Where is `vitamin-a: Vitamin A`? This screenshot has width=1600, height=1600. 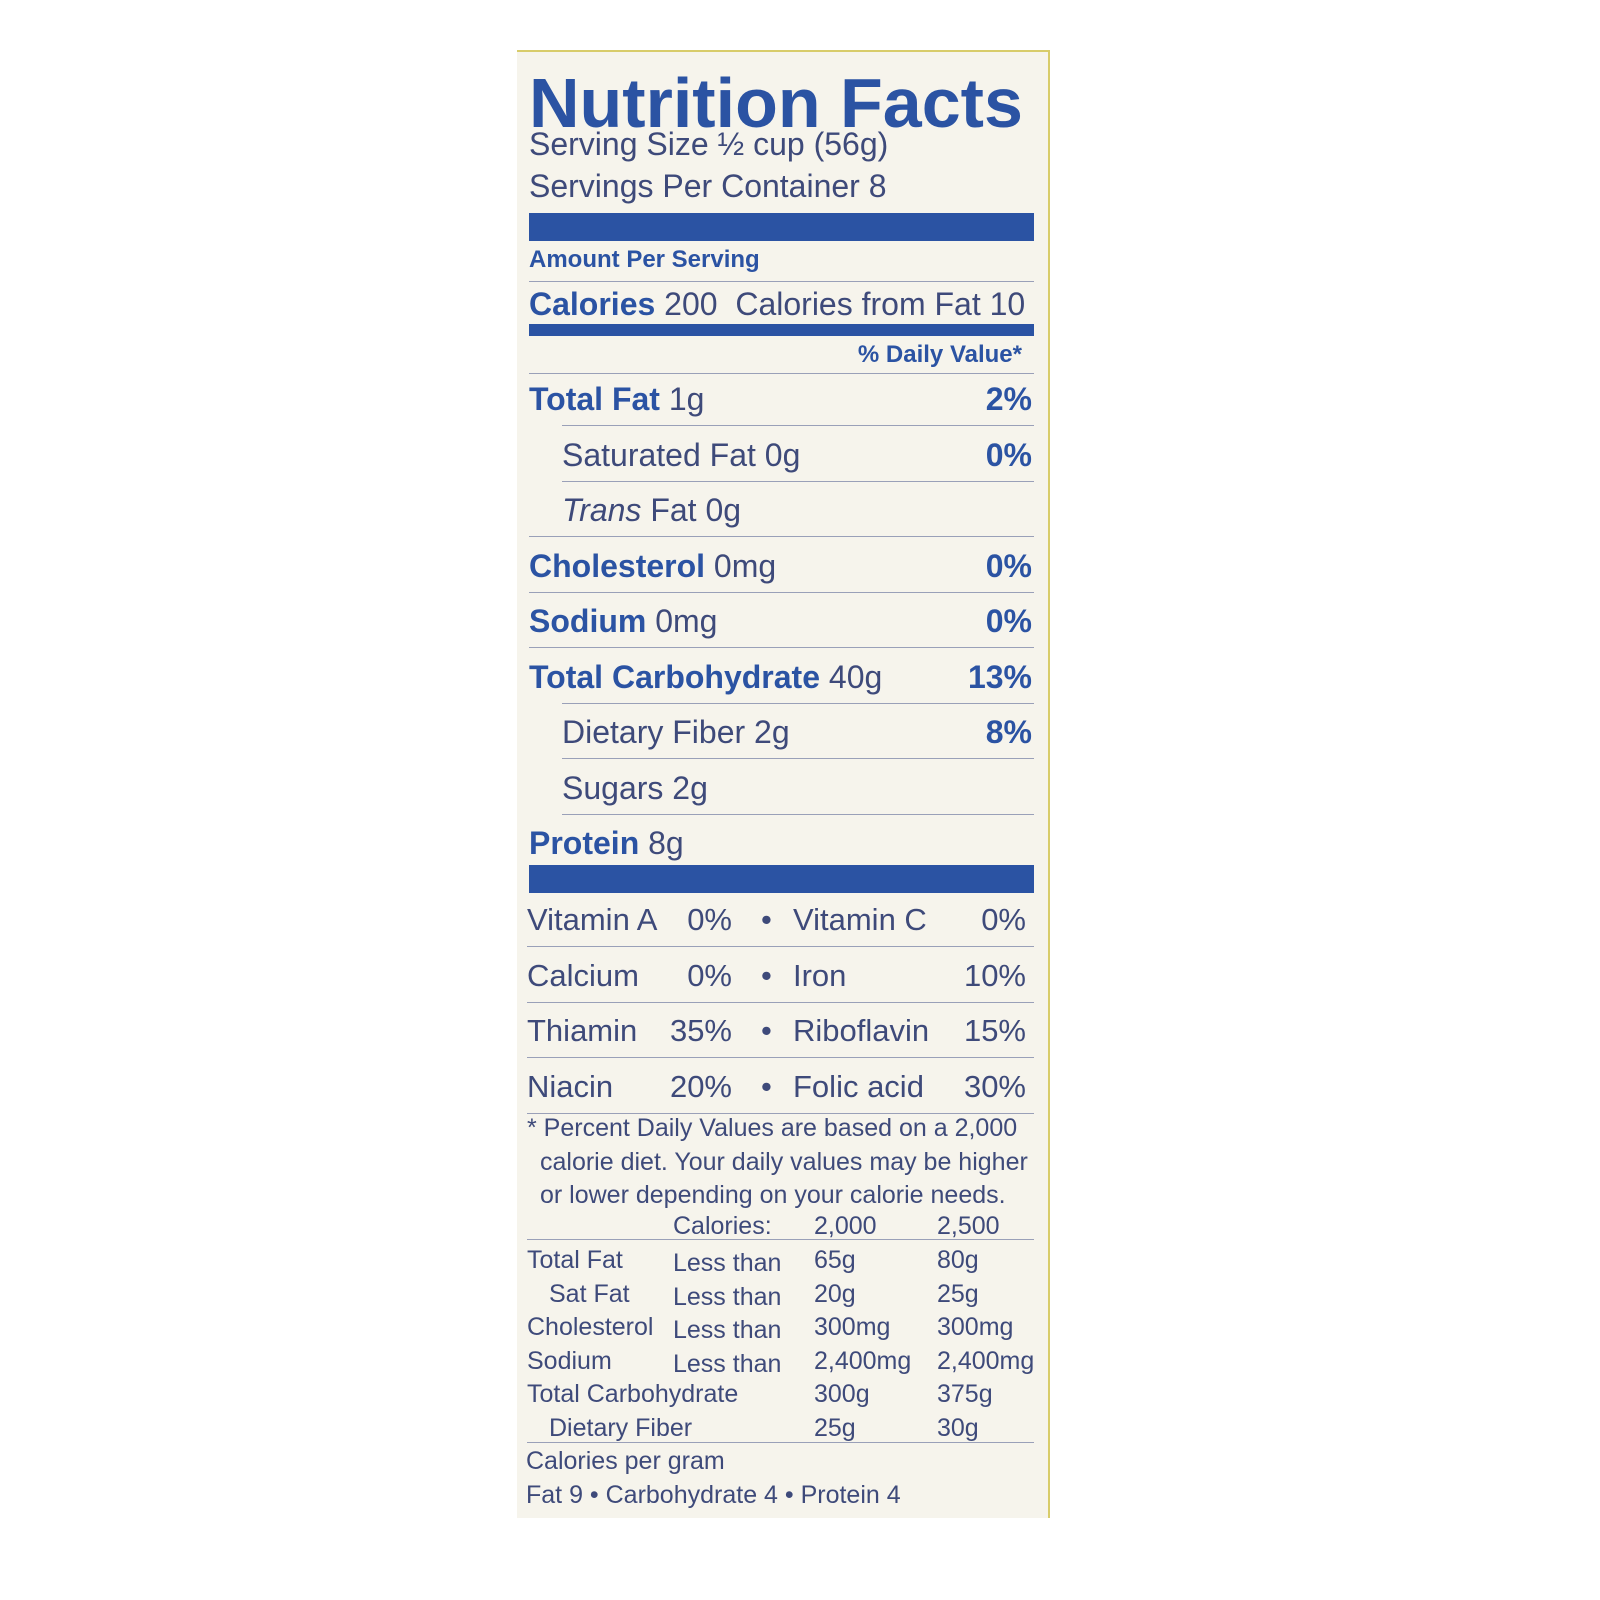
vitamin-a: Vitamin A is located at coordinates (592, 919).